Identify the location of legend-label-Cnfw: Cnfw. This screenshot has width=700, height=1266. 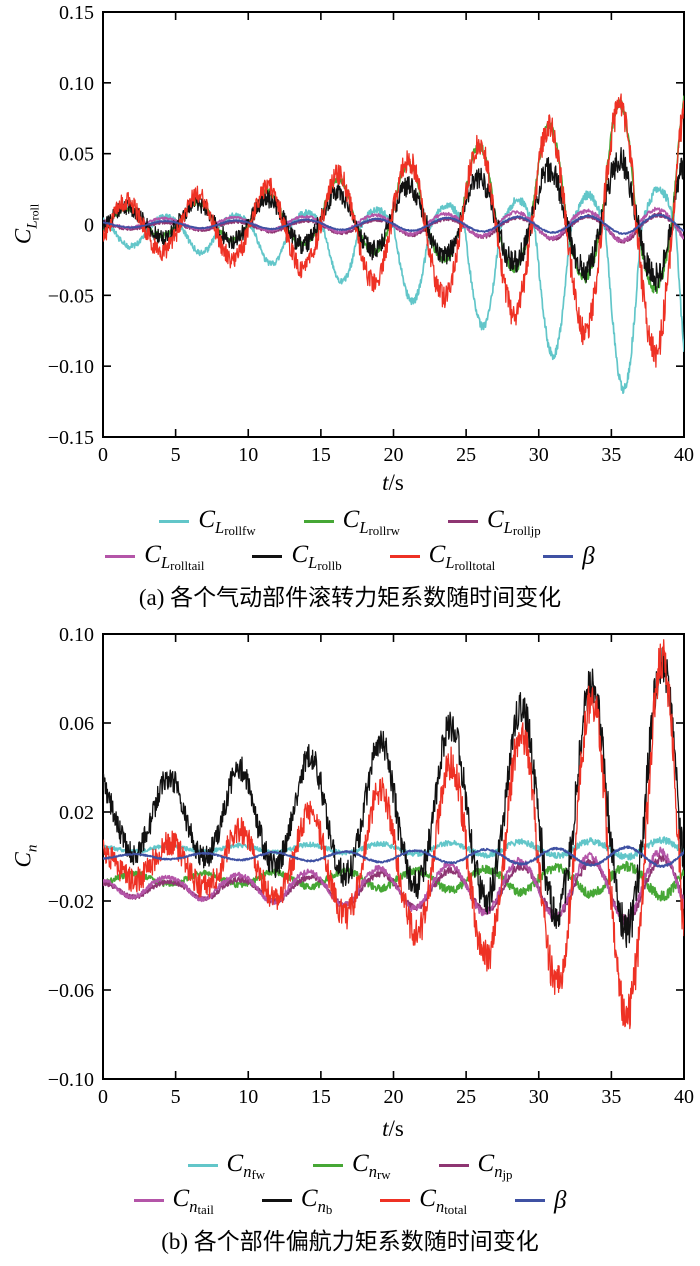
(246, 1166).